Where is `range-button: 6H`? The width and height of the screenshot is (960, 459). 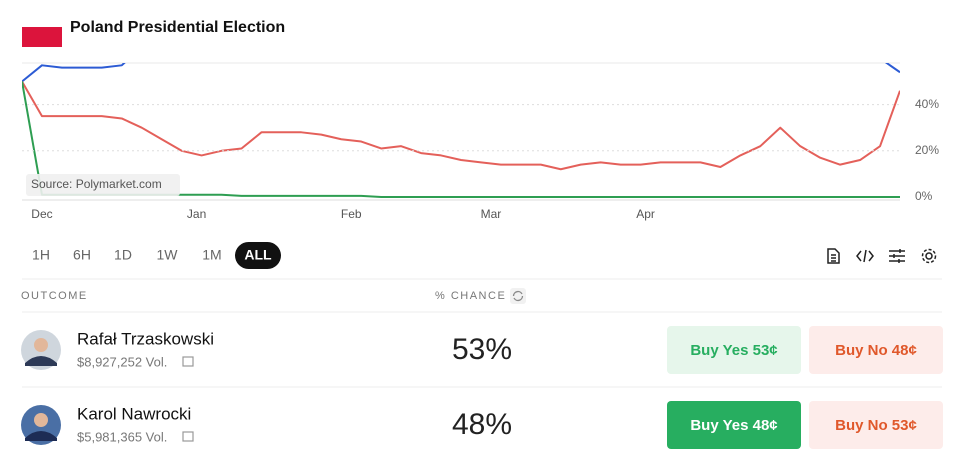 range-button: 6H is located at coordinates (82, 255).